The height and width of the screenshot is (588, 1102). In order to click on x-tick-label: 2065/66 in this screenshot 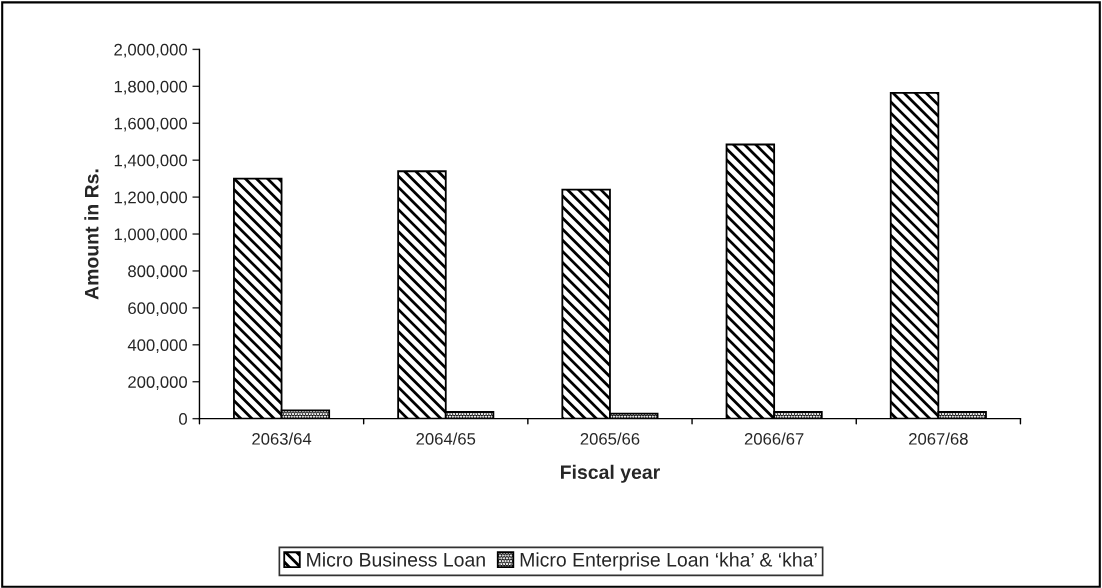, I will do `click(610, 438)`.